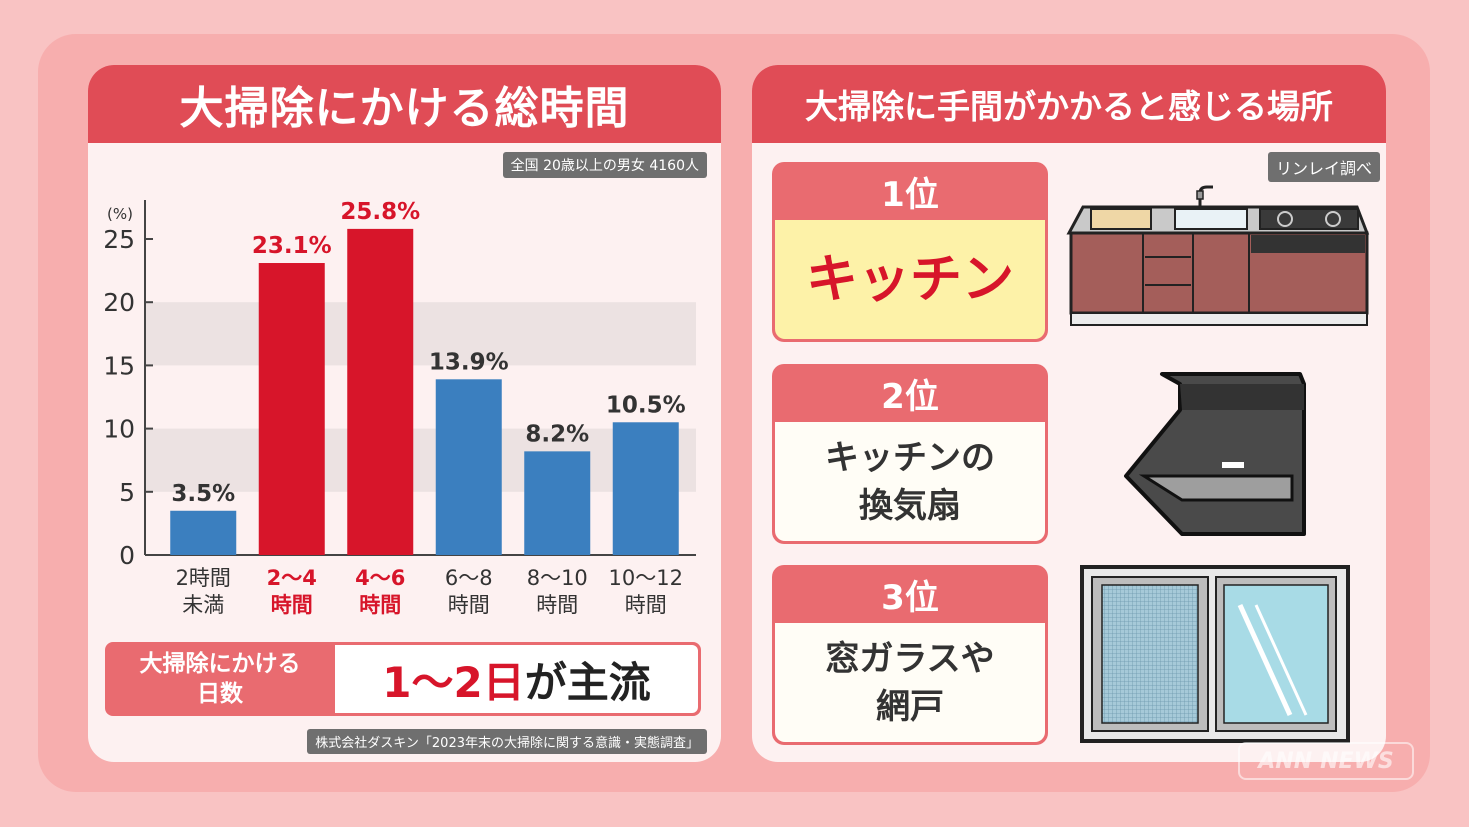 The height and width of the screenshot is (827, 1469). I want to click on rank-2-card: 2位 キッチンの 換気扇, so click(910, 454).